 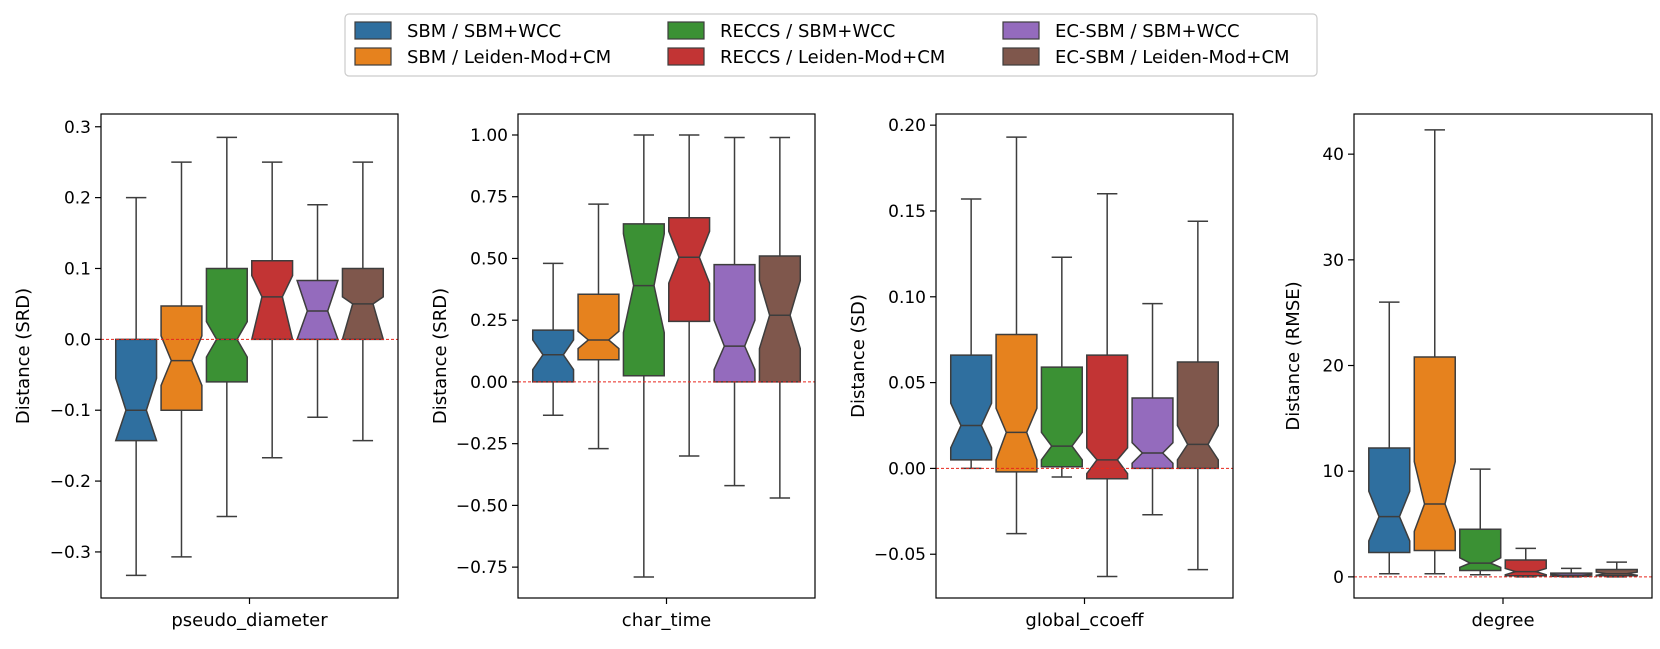 What do you see at coordinates (907, 298) in the screenshot?
I see `y-tick-label: 0.10` at bounding box center [907, 298].